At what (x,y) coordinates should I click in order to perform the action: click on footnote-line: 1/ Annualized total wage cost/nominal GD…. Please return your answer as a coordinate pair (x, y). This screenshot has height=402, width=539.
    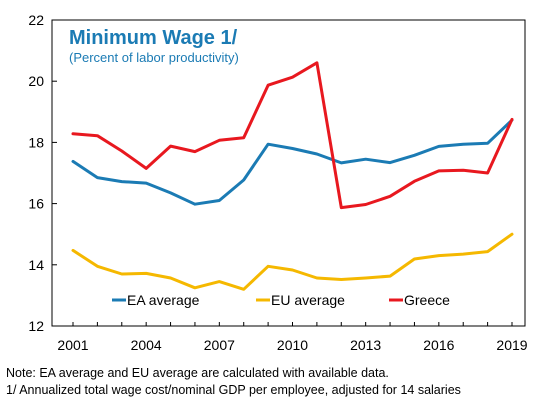
    Looking at the image, I should click on (233, 390).